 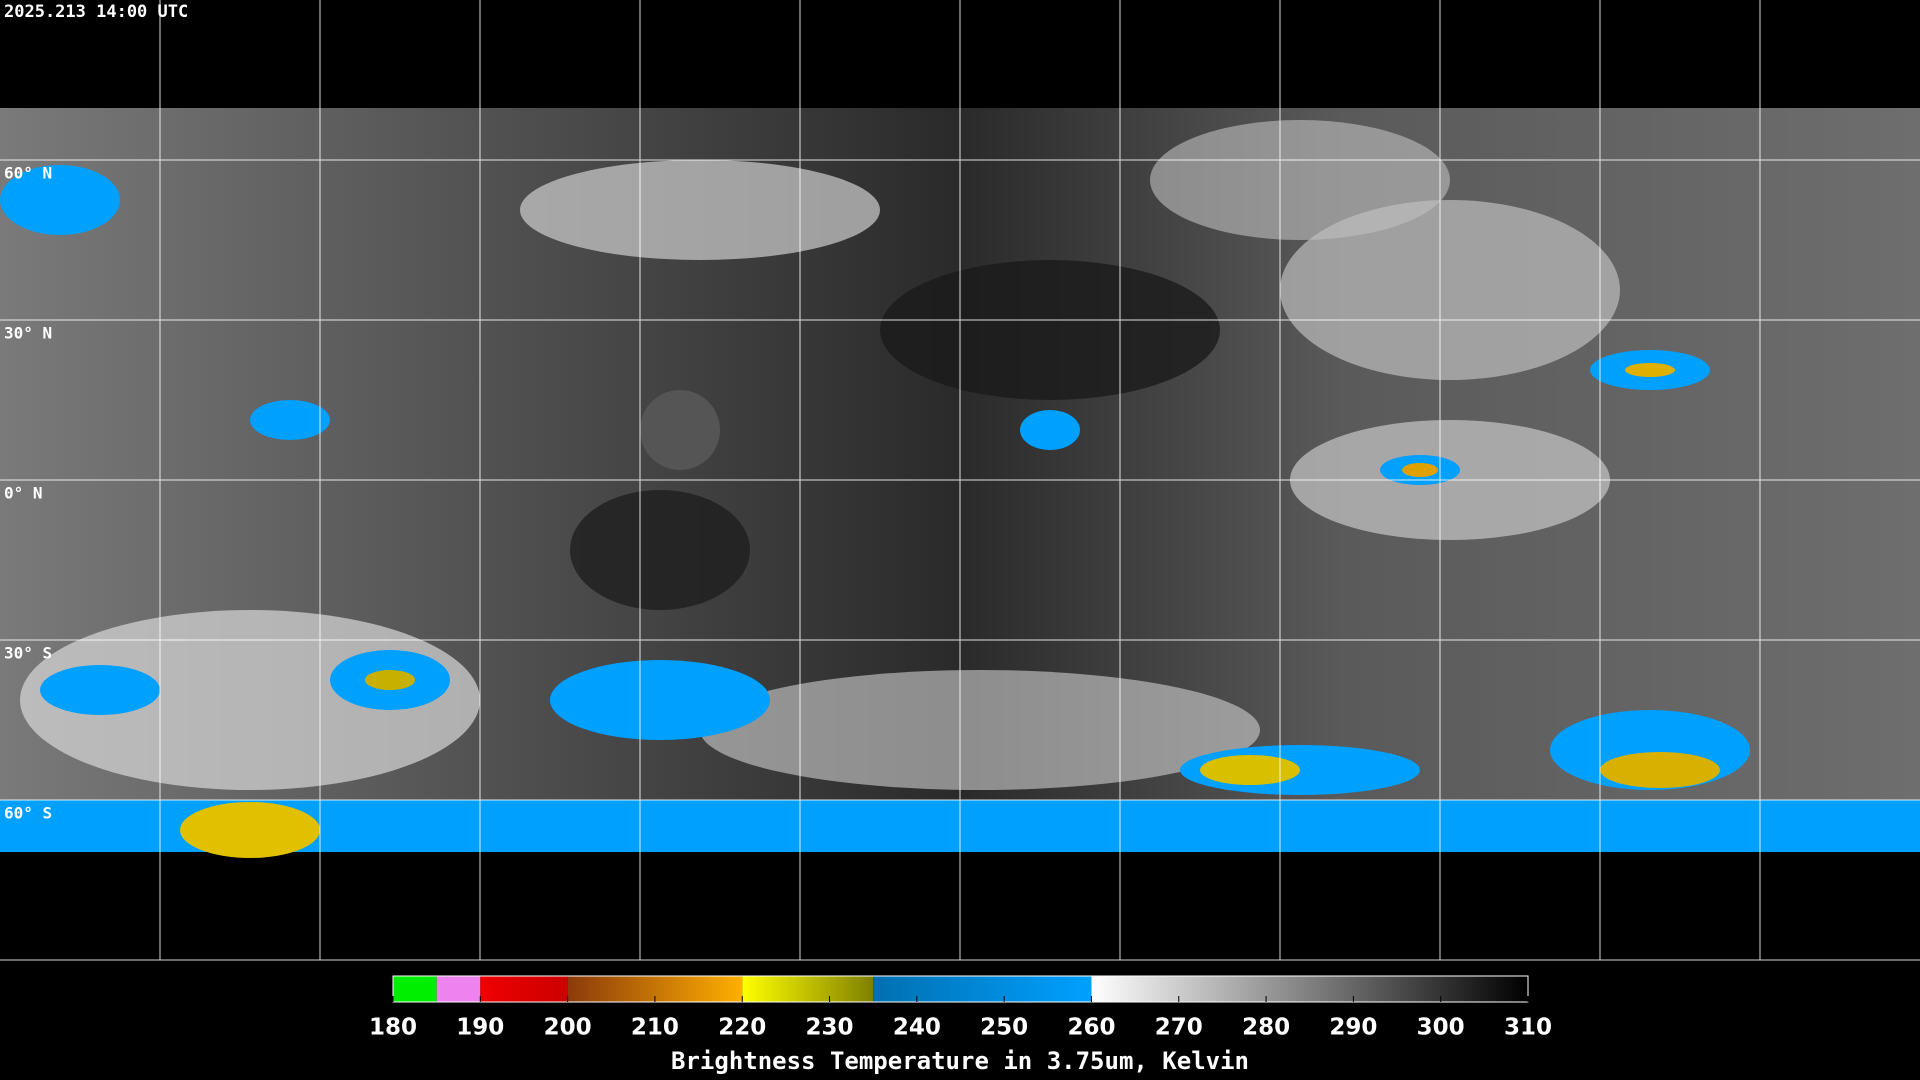 I want to click on colorbar-tick-label: 210, so click(x=655, y=1028).